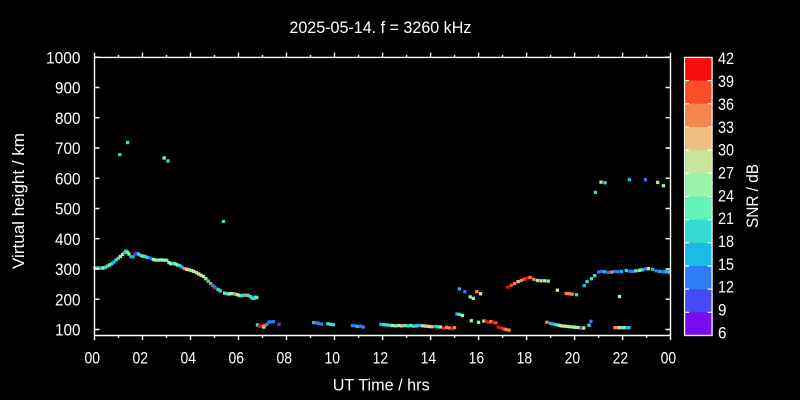  What do you see at coordinates (68, 209) in the screenshot?
I see `svg-text: 500` at bounding box center [68, 209].